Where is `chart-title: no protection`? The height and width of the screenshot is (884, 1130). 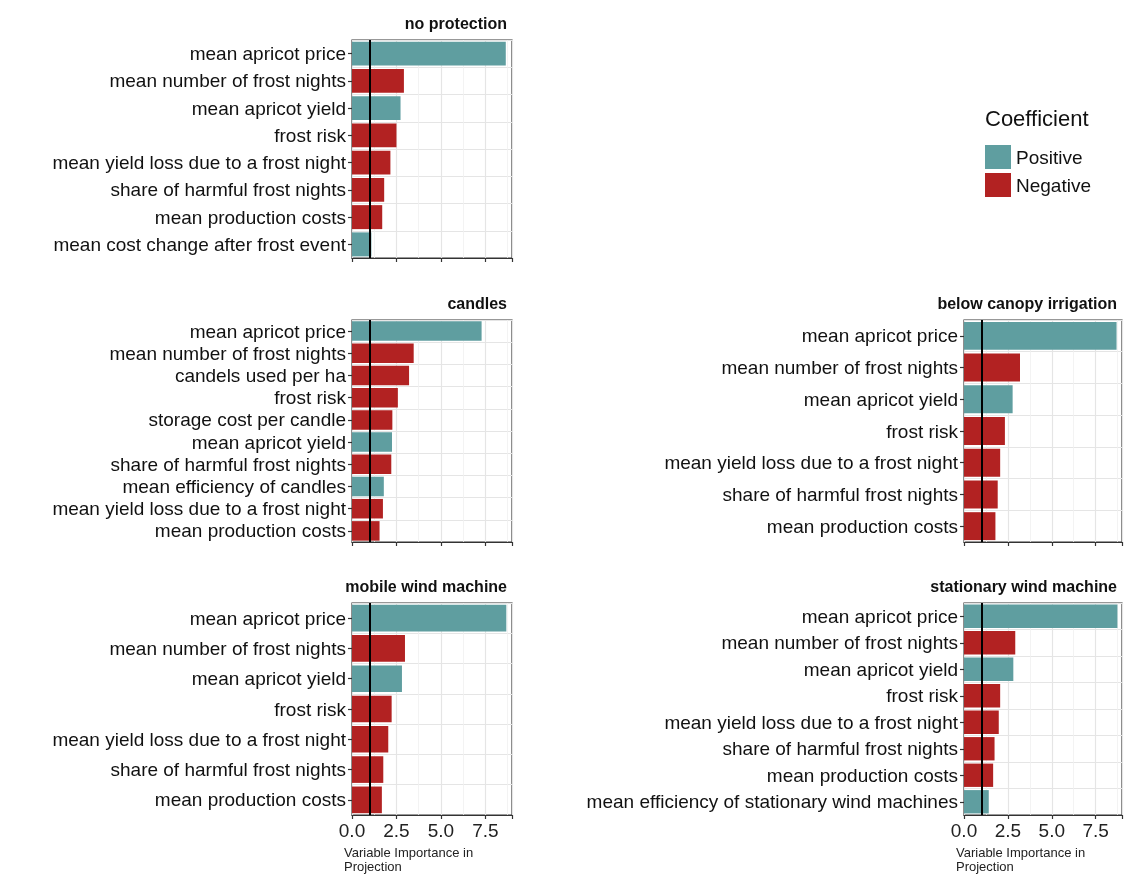 chart-title: no protection is located at coordinates (456, 23).